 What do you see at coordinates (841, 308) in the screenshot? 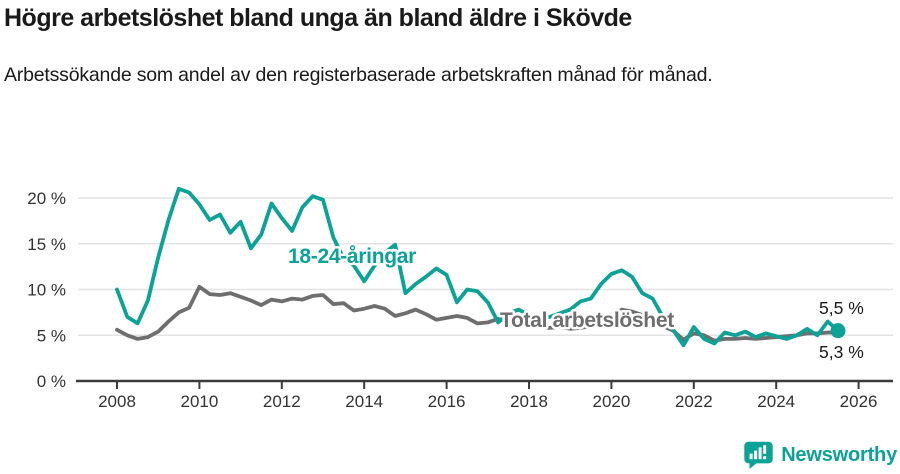
I see `end-label-youth: 5,5 %` at bounding box center [841, 308].